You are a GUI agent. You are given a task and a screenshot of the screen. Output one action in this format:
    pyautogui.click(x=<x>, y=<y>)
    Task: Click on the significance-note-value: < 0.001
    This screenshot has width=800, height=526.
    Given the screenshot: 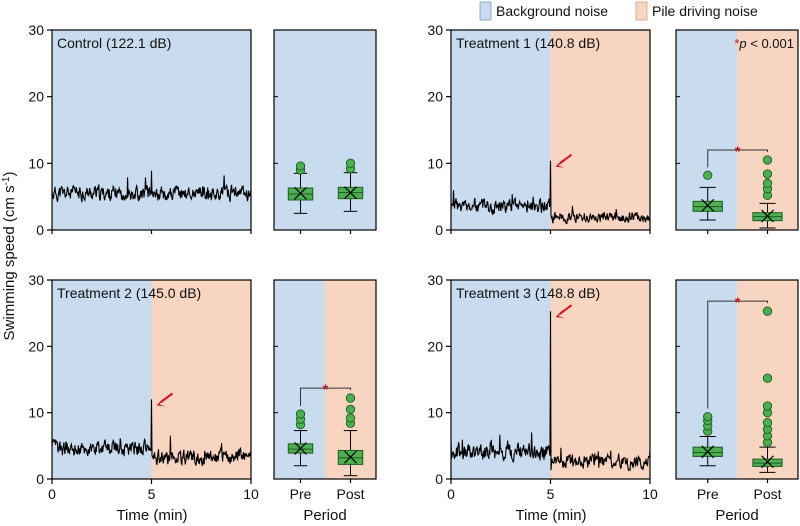 What is the action you would take?
    pyautogui.click(x=770, y=43)
    